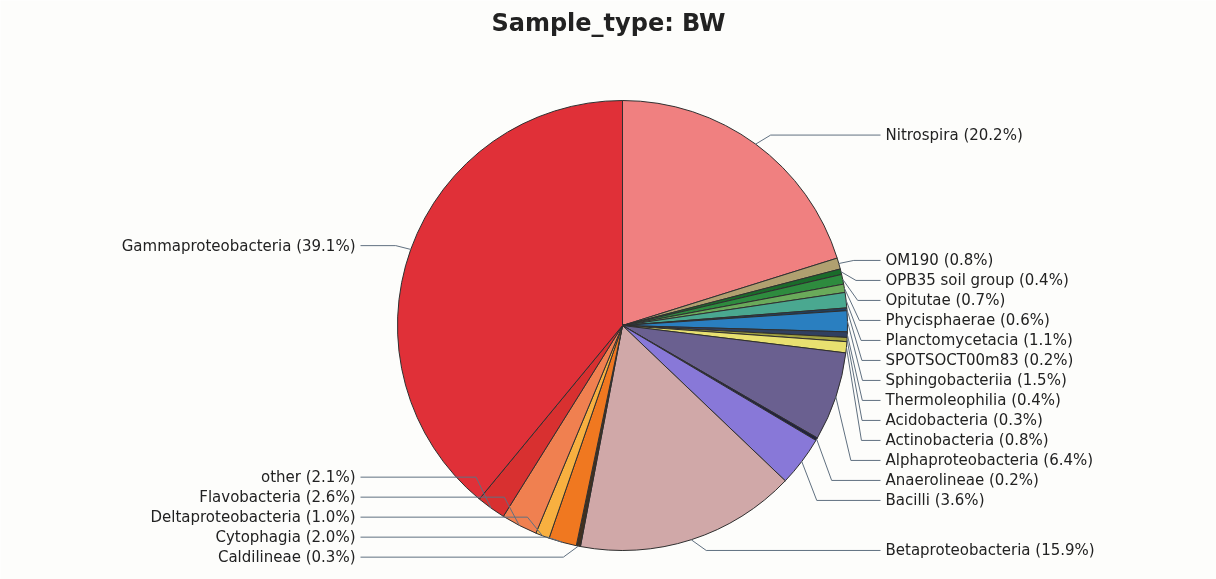 The height and width of the screenshot is (579, 1216). I want to click on slice-label: Thermoleophilia (0.4%), so click(972, 400).